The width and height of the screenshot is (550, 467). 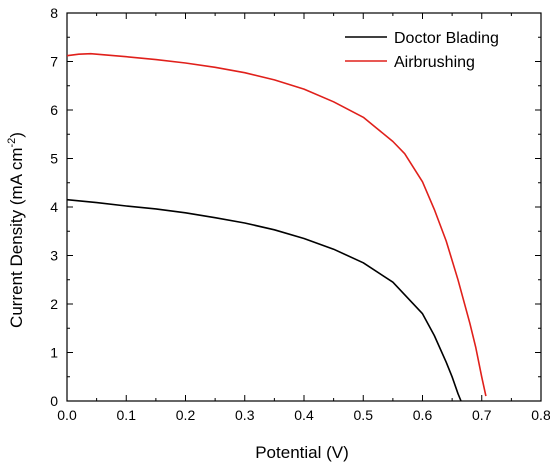 I want to click on y-tick-label: 6, so click(x=54, y=110).